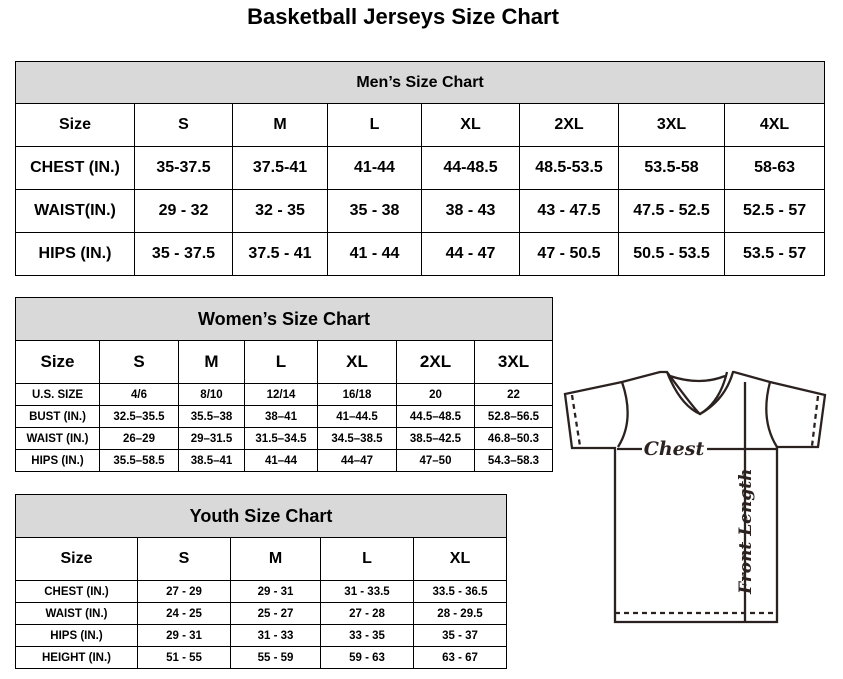 Image resolution: width=843 pixels, height=679 pixels. I want to click on table-cell: 32.5–35.5, so click(139, 416).